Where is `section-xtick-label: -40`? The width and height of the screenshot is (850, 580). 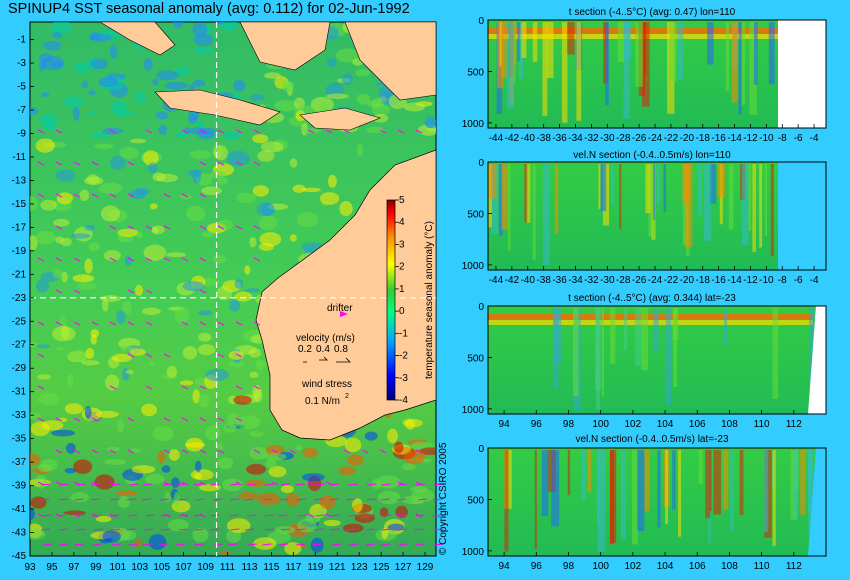
section-xtick-label: -40 is located at coordinates (528, 138).